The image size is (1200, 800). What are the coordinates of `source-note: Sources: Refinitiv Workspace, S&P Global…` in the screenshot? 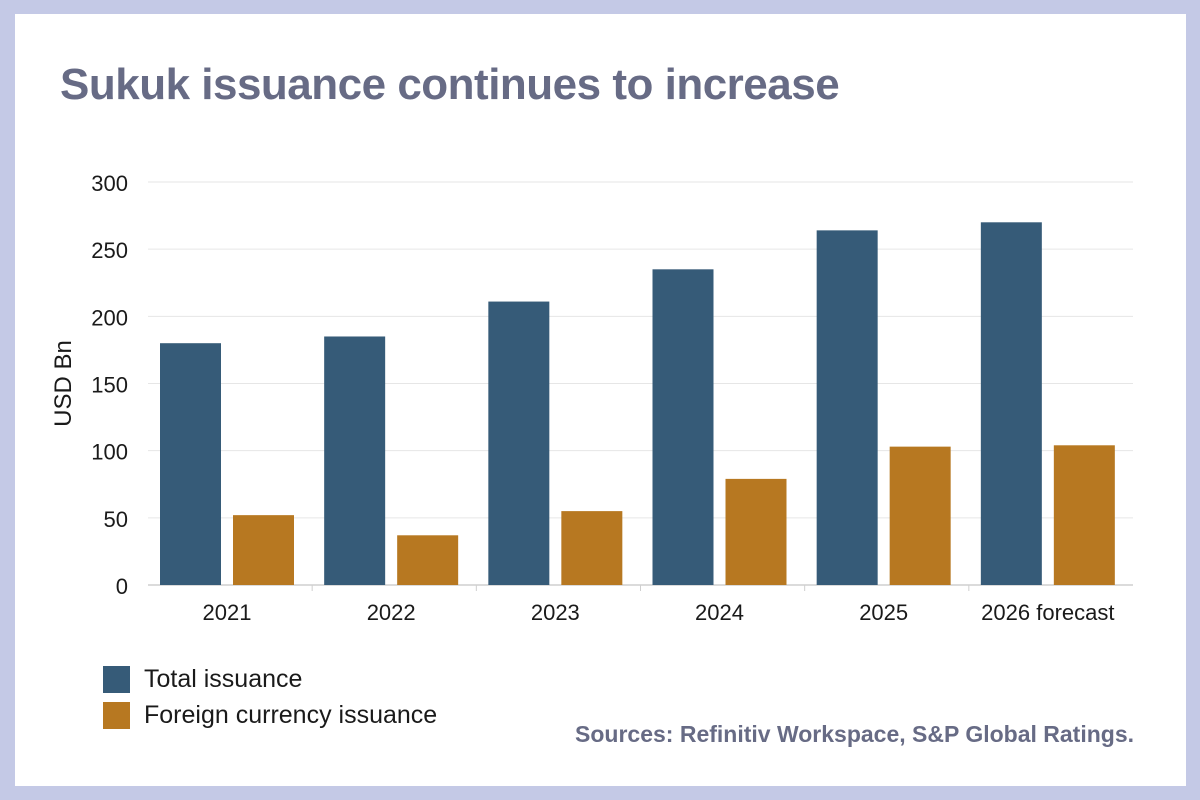 It's located at (854, 734).